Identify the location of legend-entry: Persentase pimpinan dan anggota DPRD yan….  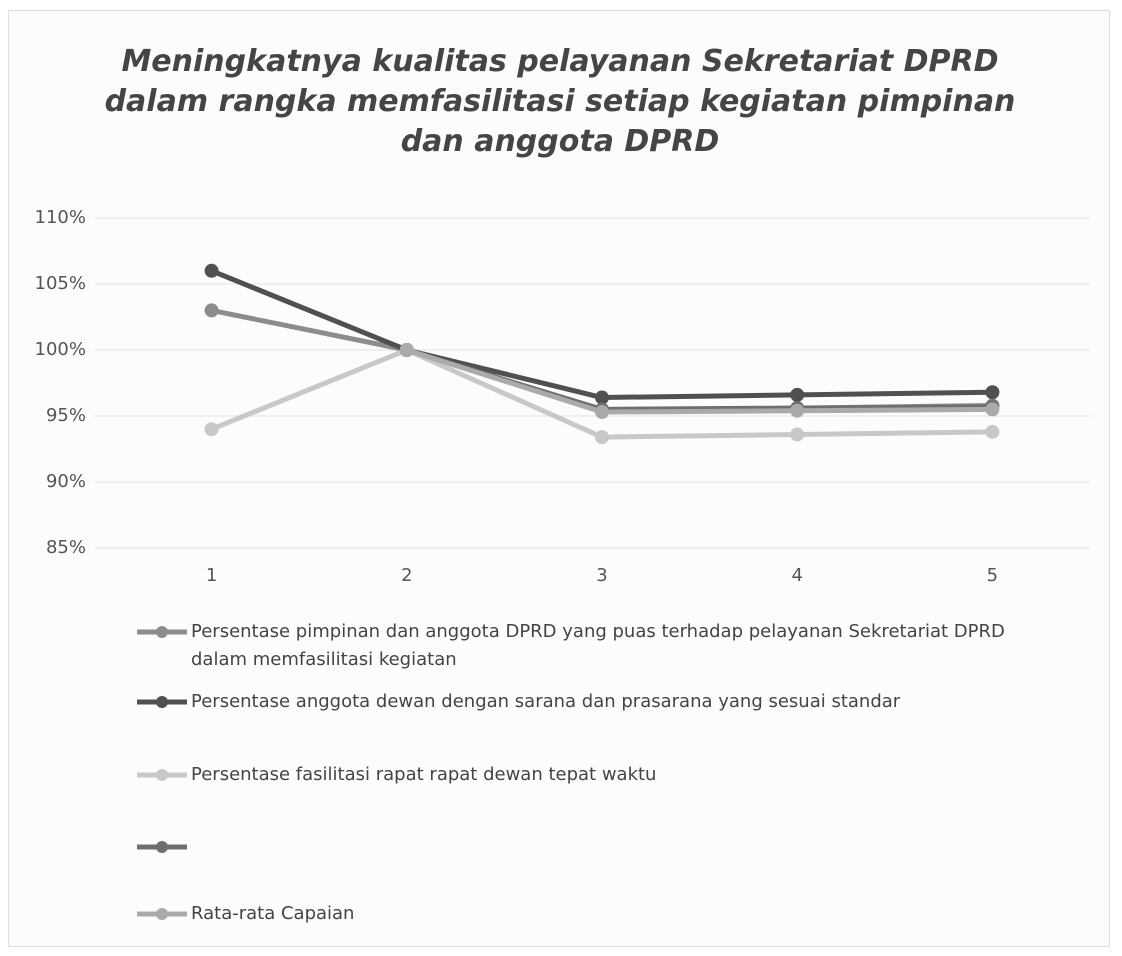
(595, 646).